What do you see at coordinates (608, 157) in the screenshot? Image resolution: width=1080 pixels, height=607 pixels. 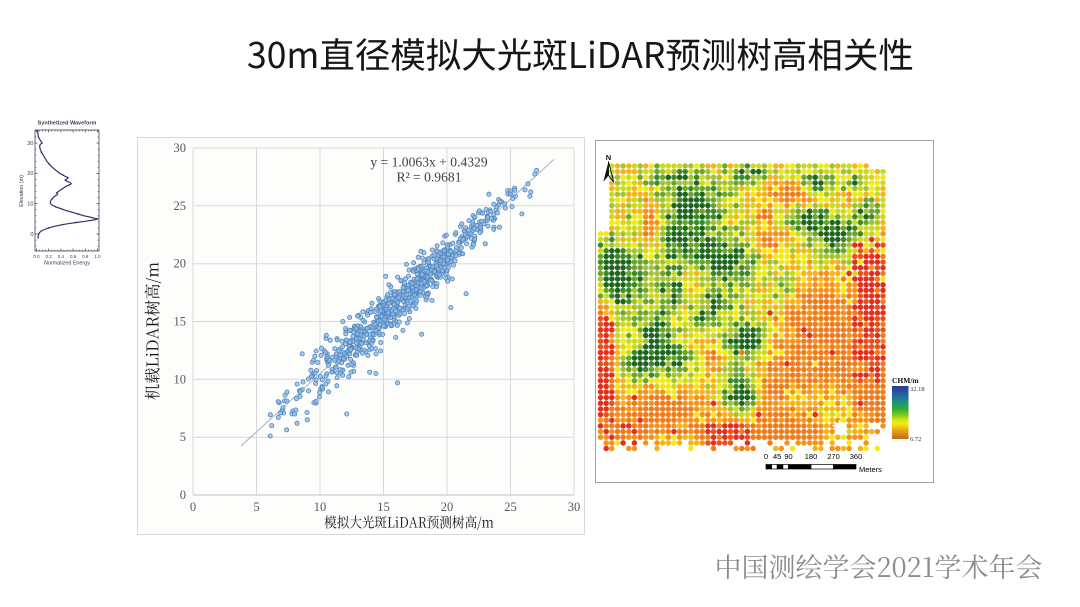 I see `svg-text: N` at bounding box center [608, 157].